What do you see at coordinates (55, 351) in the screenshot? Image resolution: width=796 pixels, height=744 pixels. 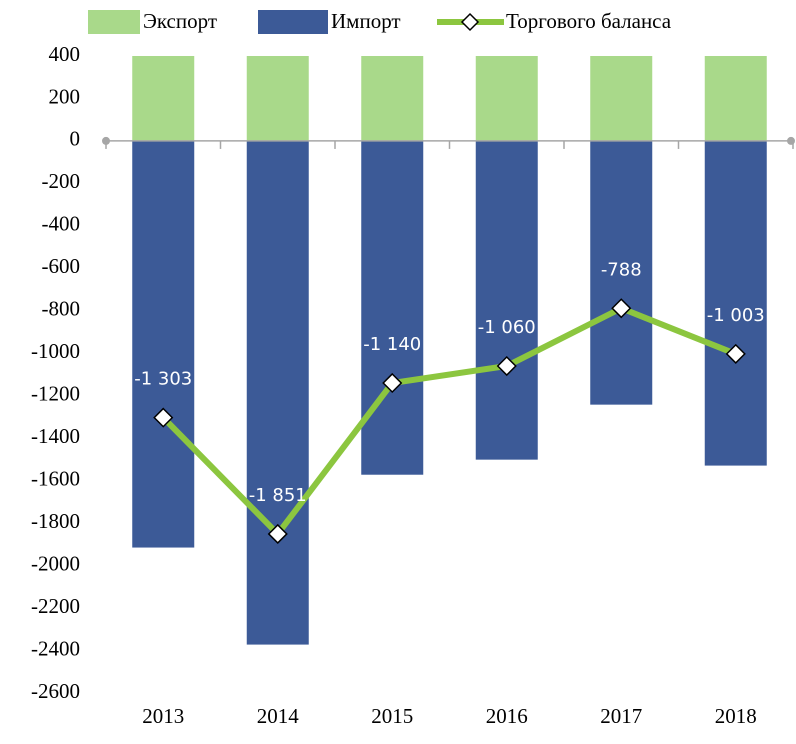 I see `y-tick-label: -1000` at bounding box center [55, 351].